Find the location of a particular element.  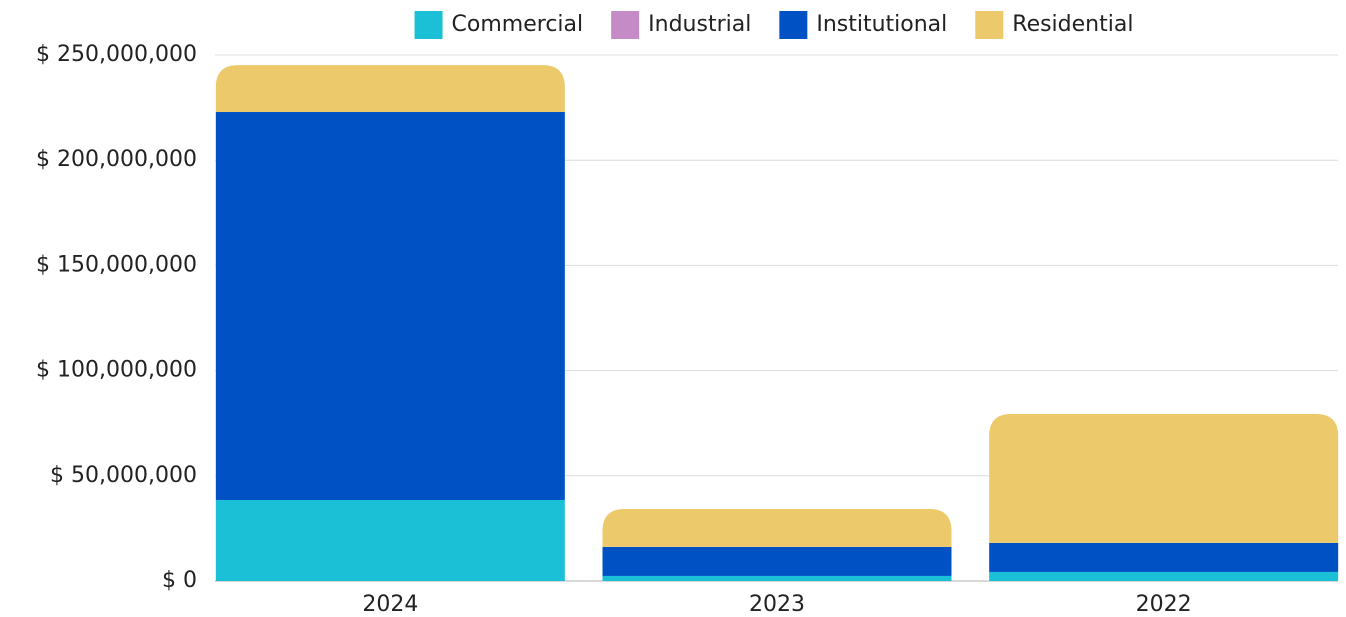

y-tick-label: $ 100,000,000 is located at coordinates (116, 370).